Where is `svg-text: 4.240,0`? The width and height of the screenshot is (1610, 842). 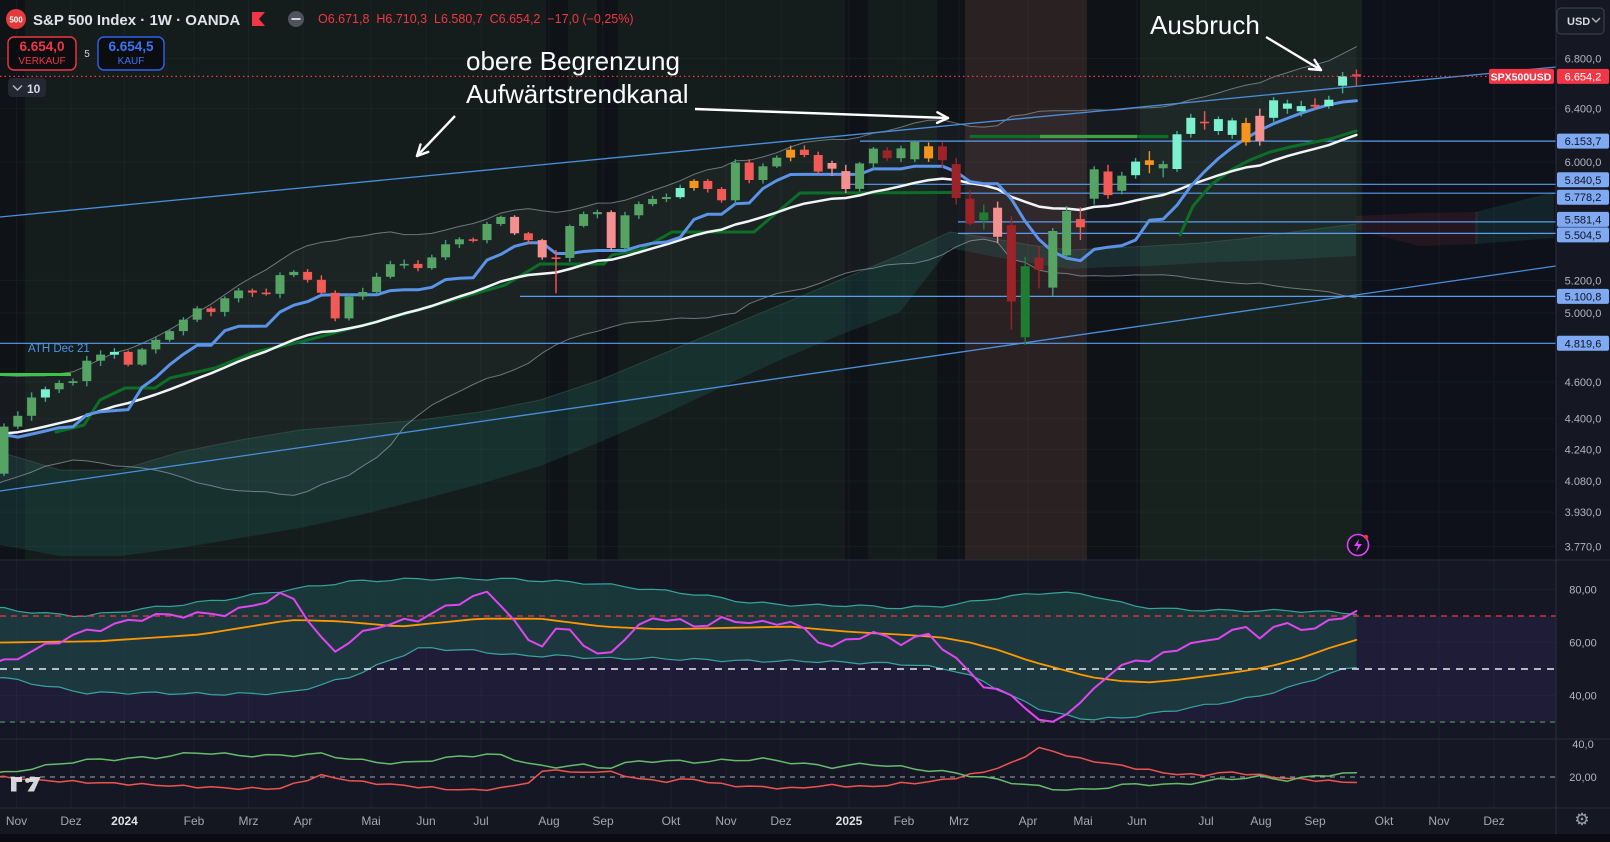 svg-text: 4.240,0 is located at coordinates (1583, 450).